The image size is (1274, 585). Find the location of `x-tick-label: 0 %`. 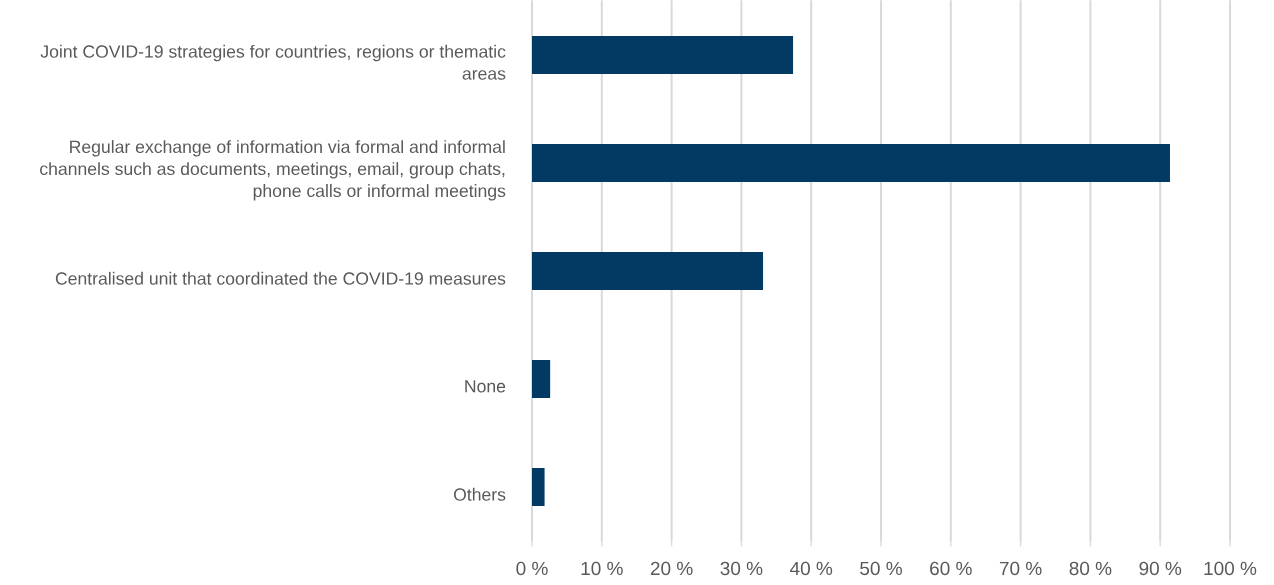

x-tick-label: 0 % is located at coordinates (532, 568).